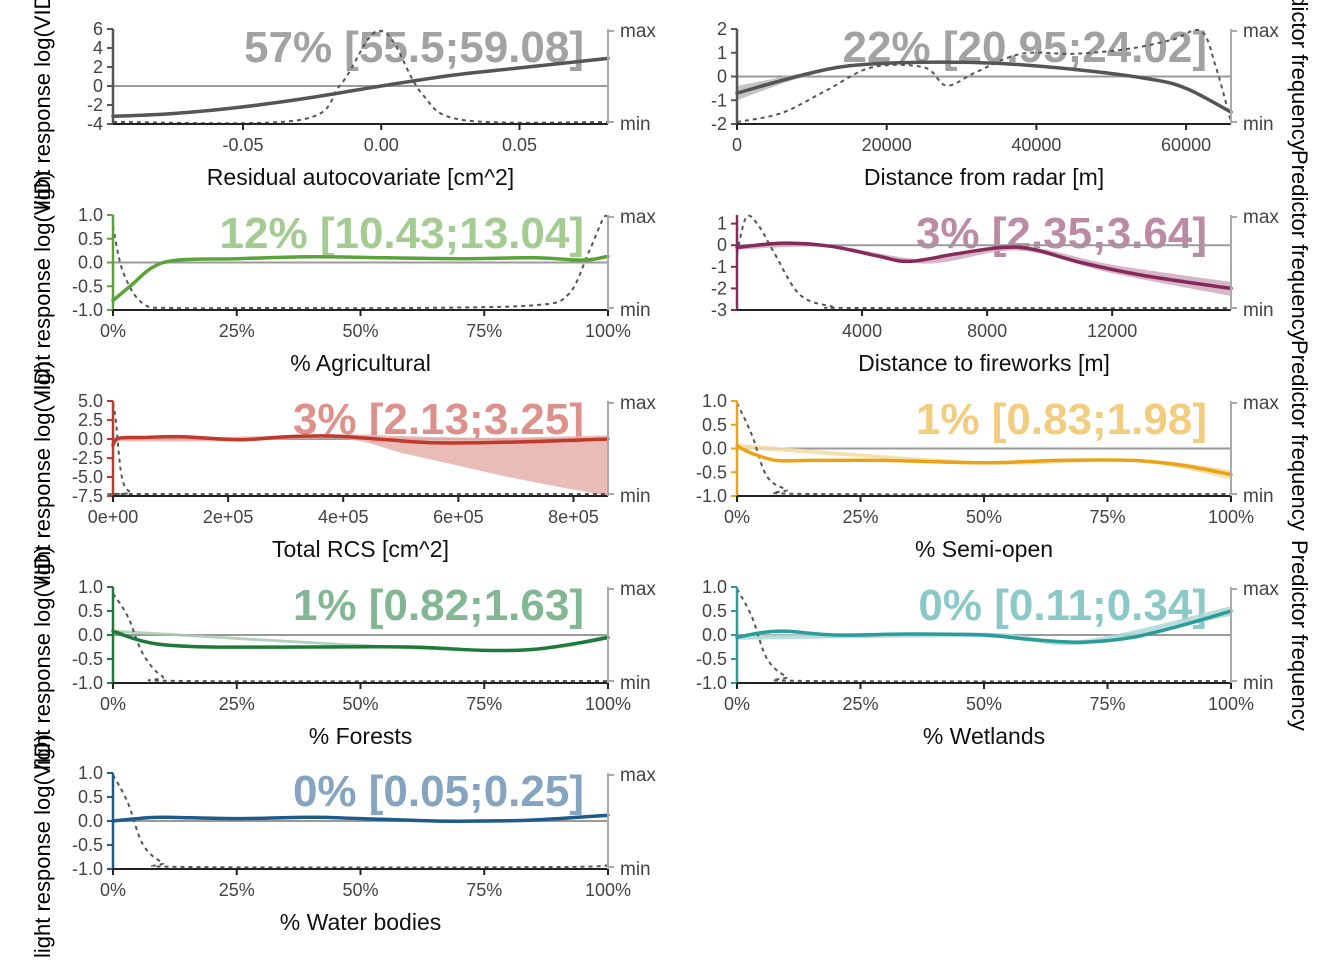 This screenshot has width=1344, height=960. I want to click on x-tick-label: 8e+05, so click(573, 517).